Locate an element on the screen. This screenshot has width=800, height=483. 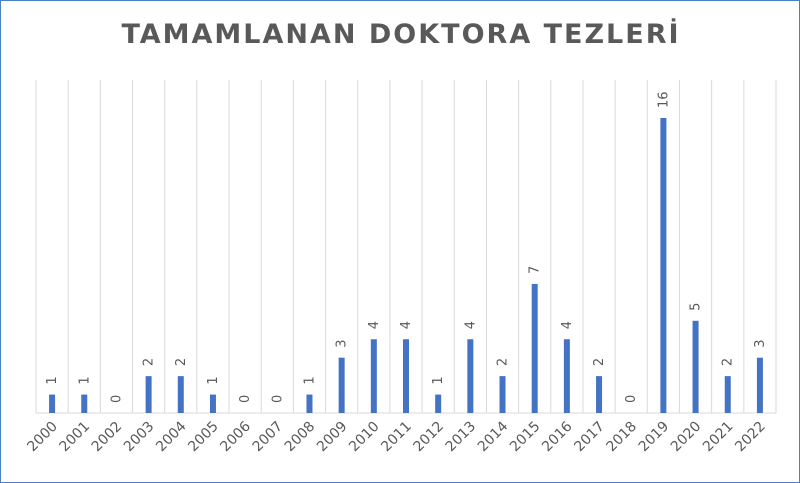
chart-title: TAMAMLANAN DOKTORA TEZLERİ is located at coordinates (401, 34).